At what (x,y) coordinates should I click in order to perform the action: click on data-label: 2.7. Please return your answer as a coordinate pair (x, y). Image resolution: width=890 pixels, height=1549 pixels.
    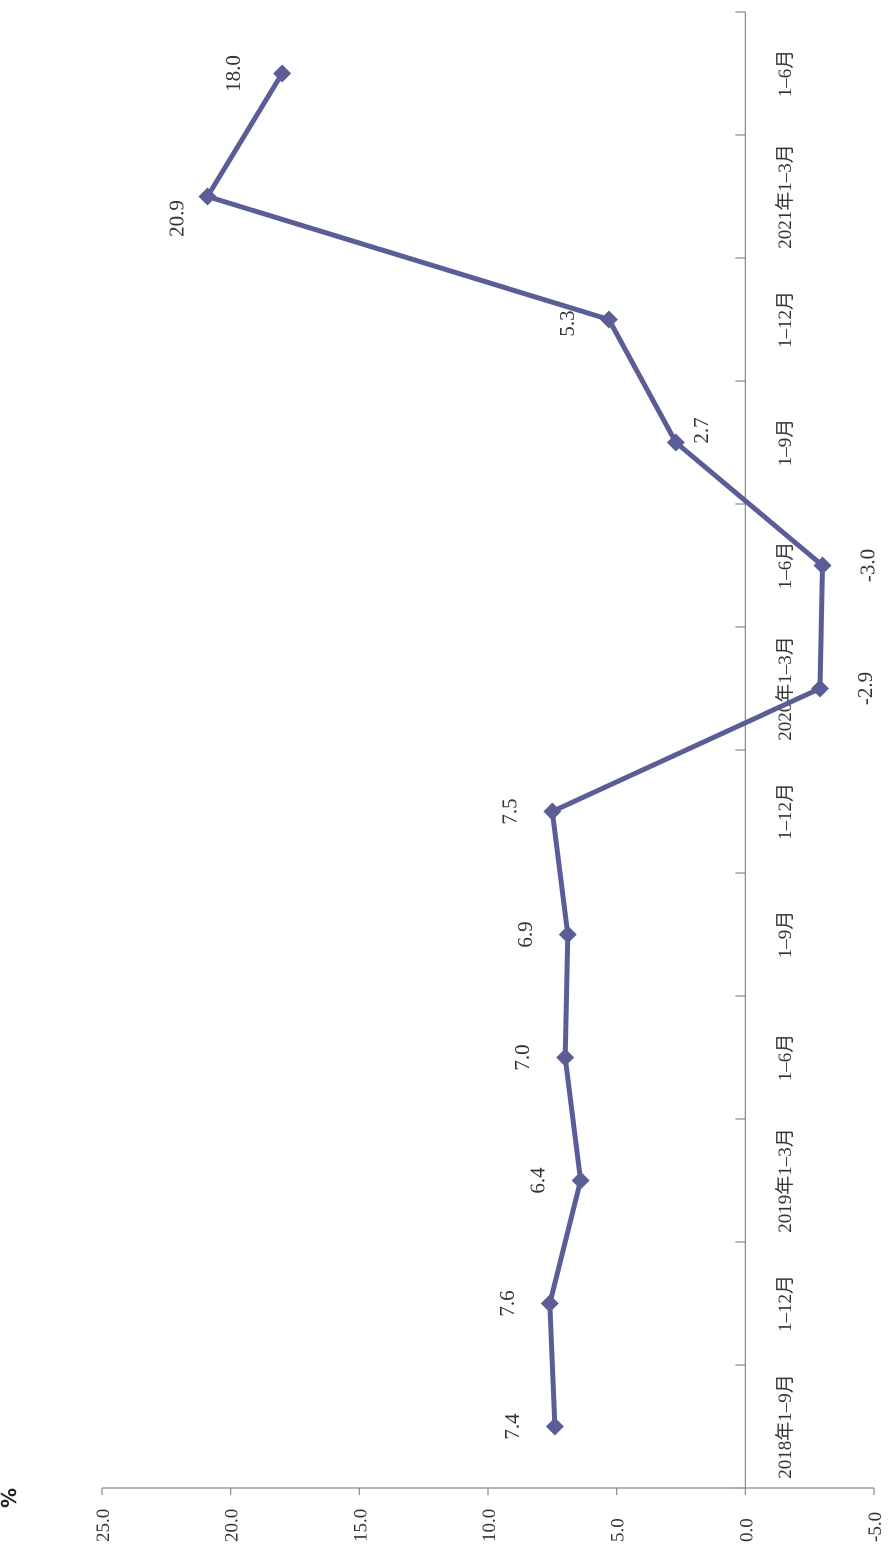
    Looking at the image, I should click on (701, 430).